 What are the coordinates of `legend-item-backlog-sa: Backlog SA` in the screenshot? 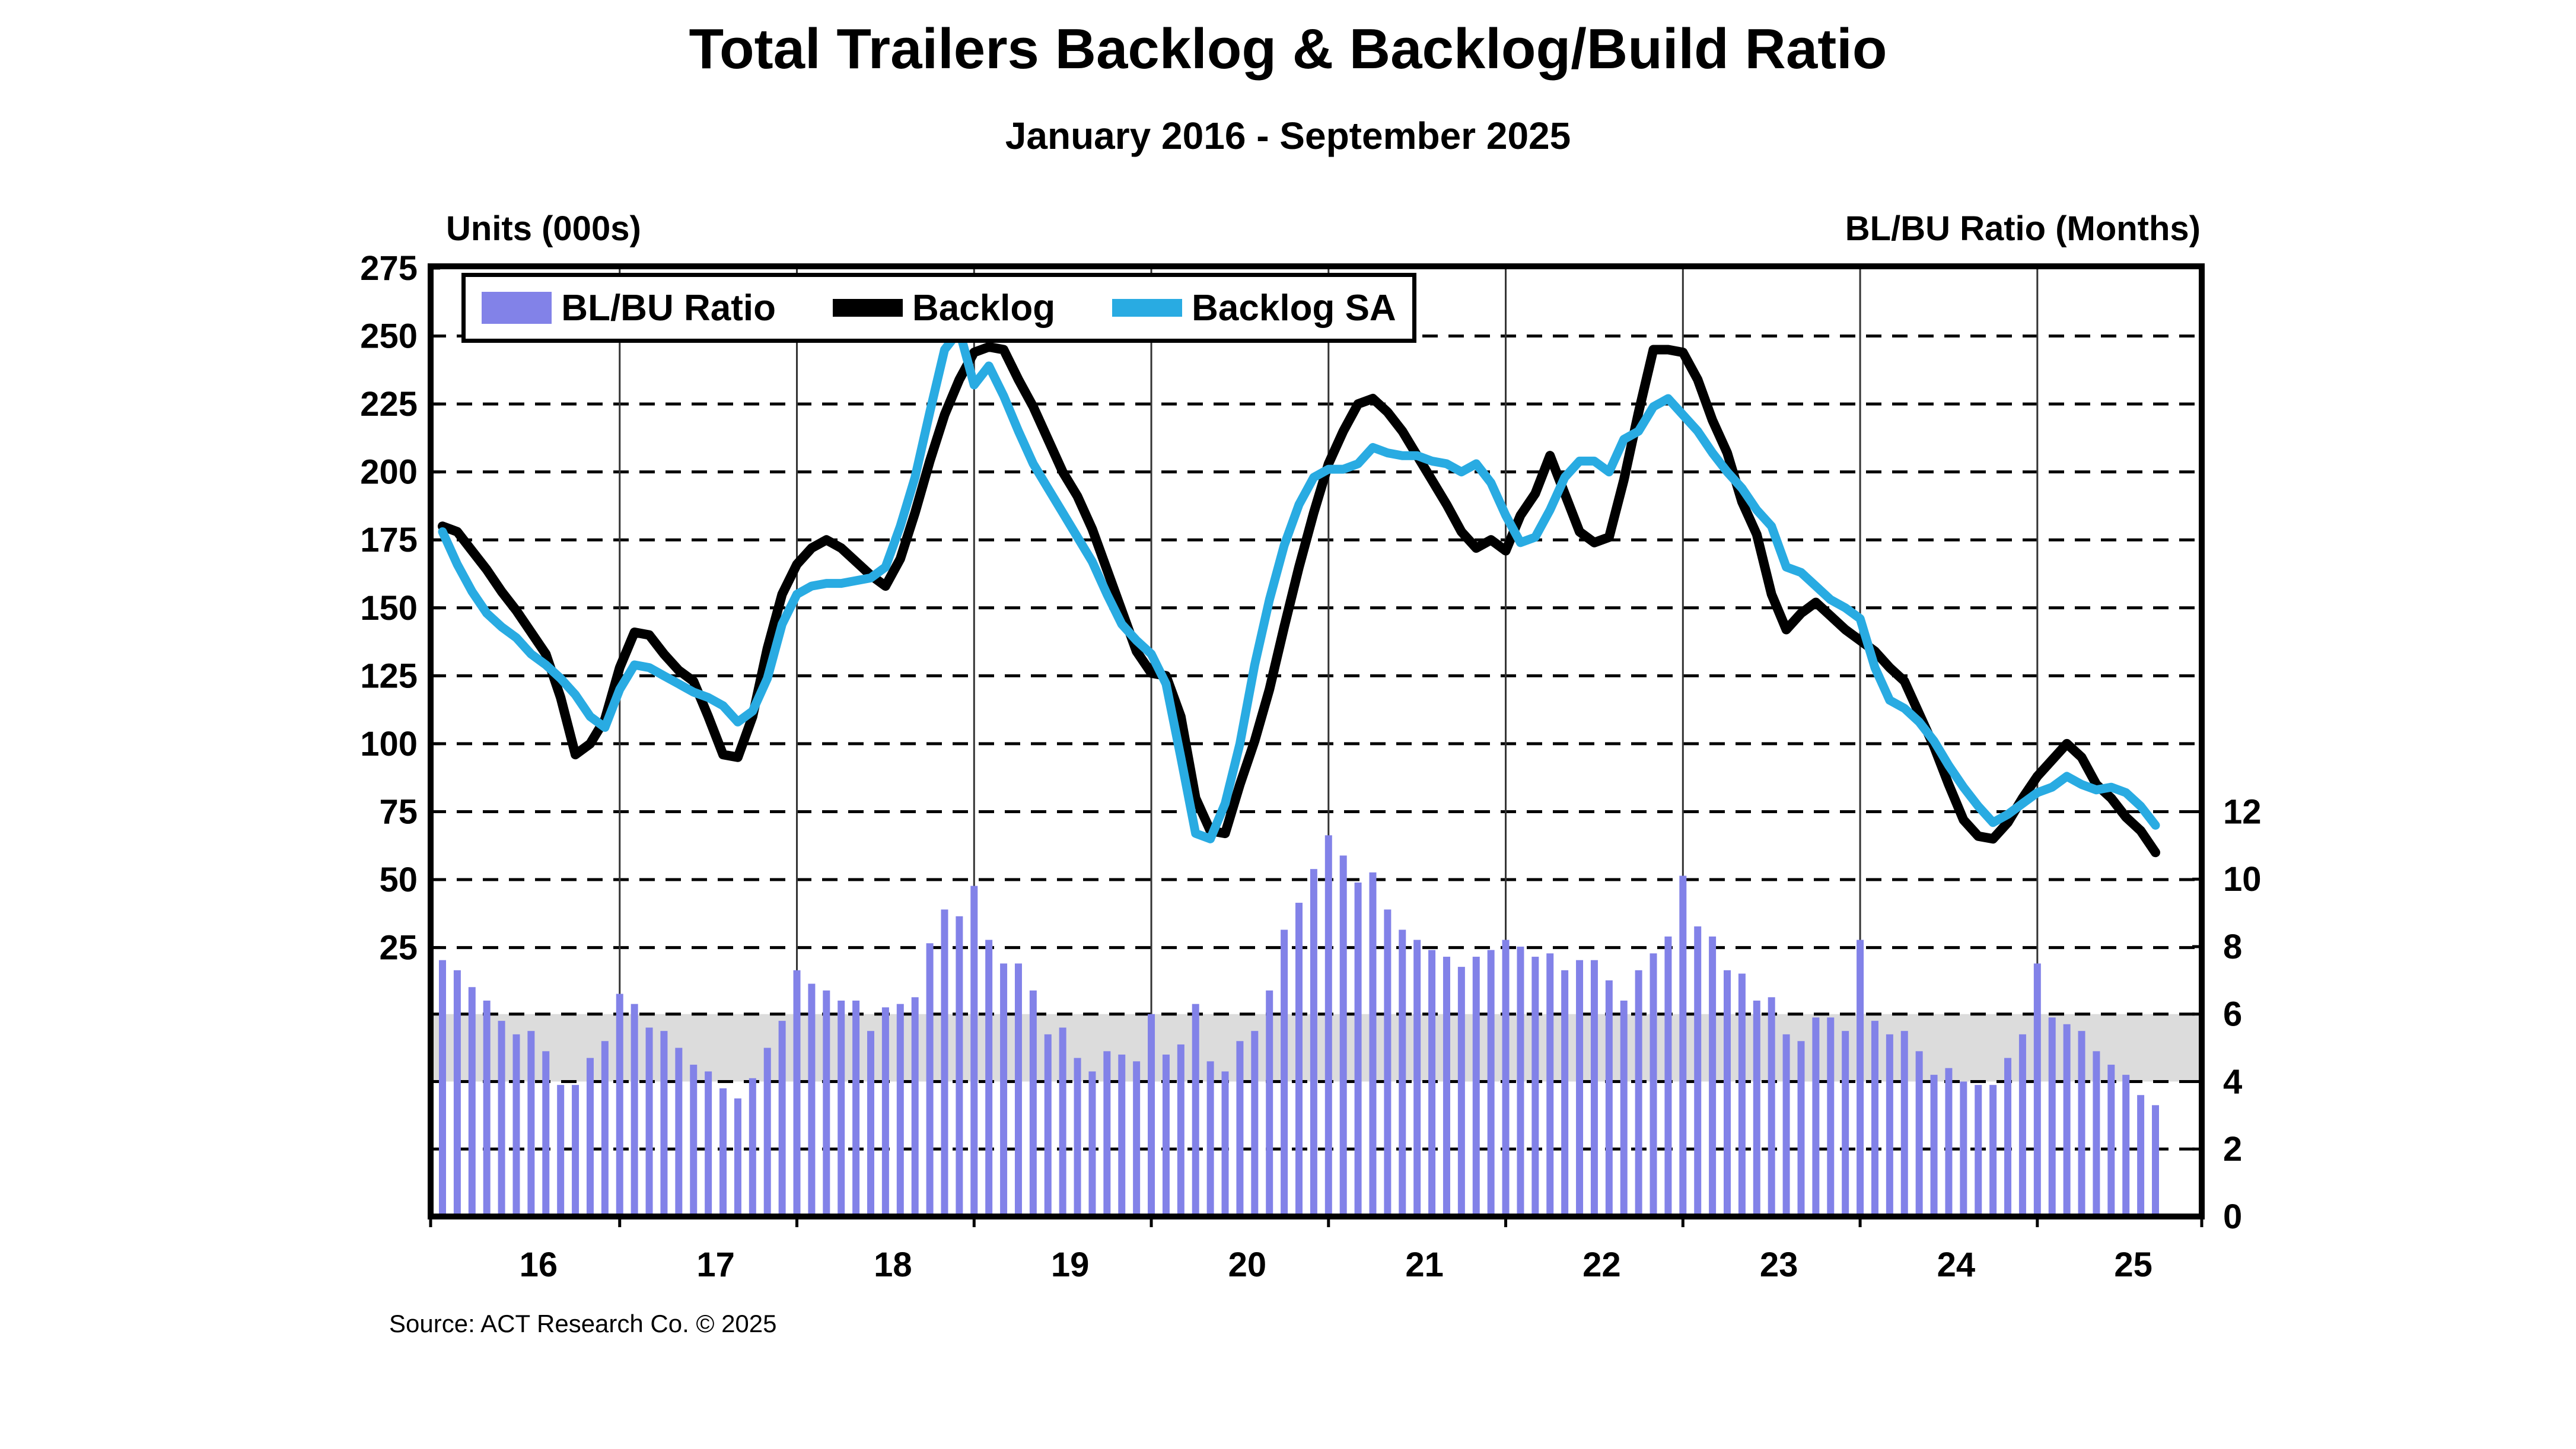 It's located at (1254, 308).